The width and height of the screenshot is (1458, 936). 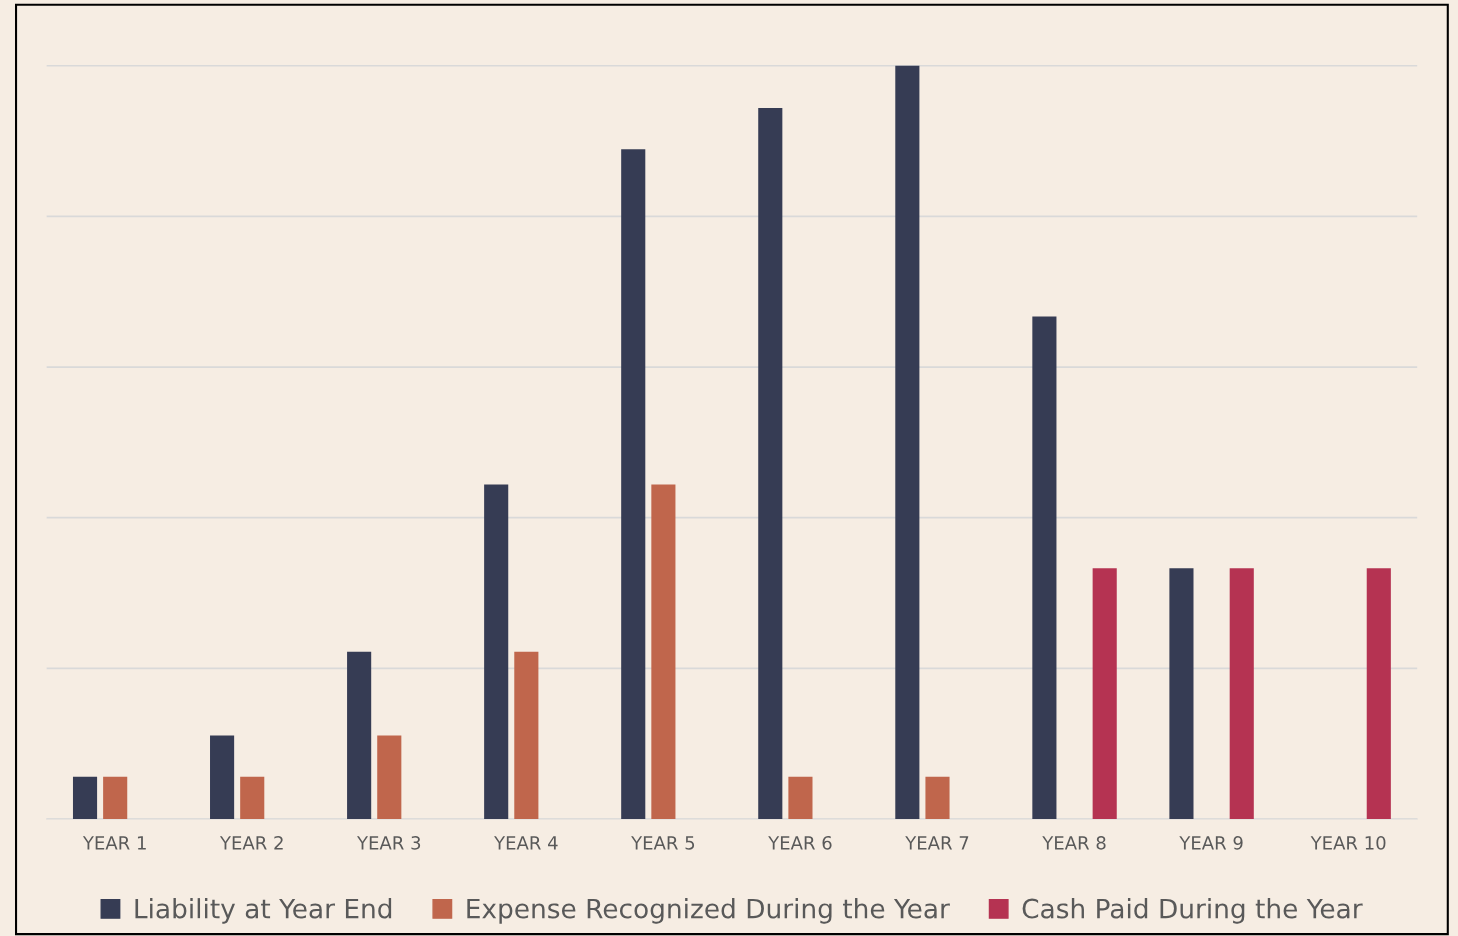 I want to click on x-tick-label: YEAR 10, so click(x=1348, y=842).